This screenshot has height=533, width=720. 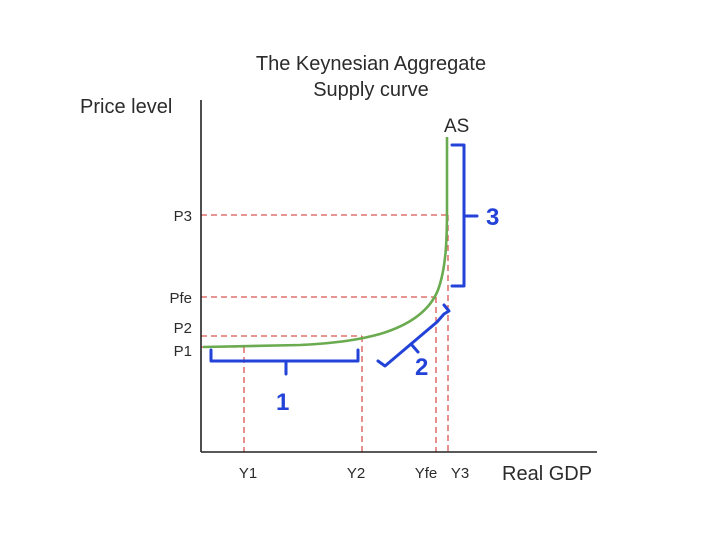 What do you see at coordinates (183, 351) in the screenshot?
I see `p1-label: P1` at bounding box center [183, 351].